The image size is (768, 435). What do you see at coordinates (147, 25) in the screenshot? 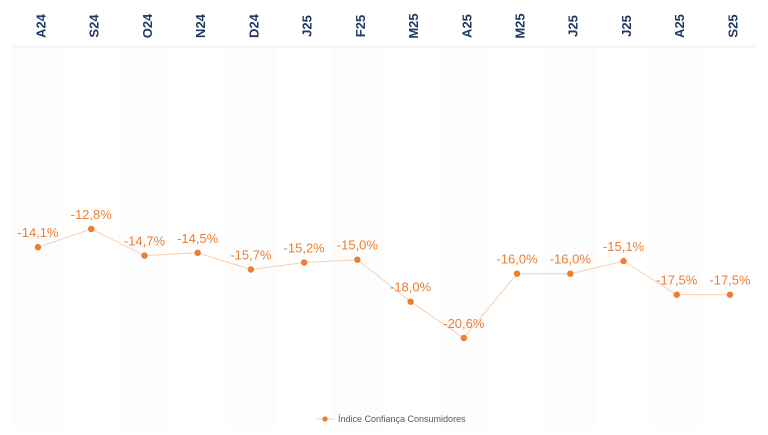
I see `category-label: O24` at bounding box center [147, 25].